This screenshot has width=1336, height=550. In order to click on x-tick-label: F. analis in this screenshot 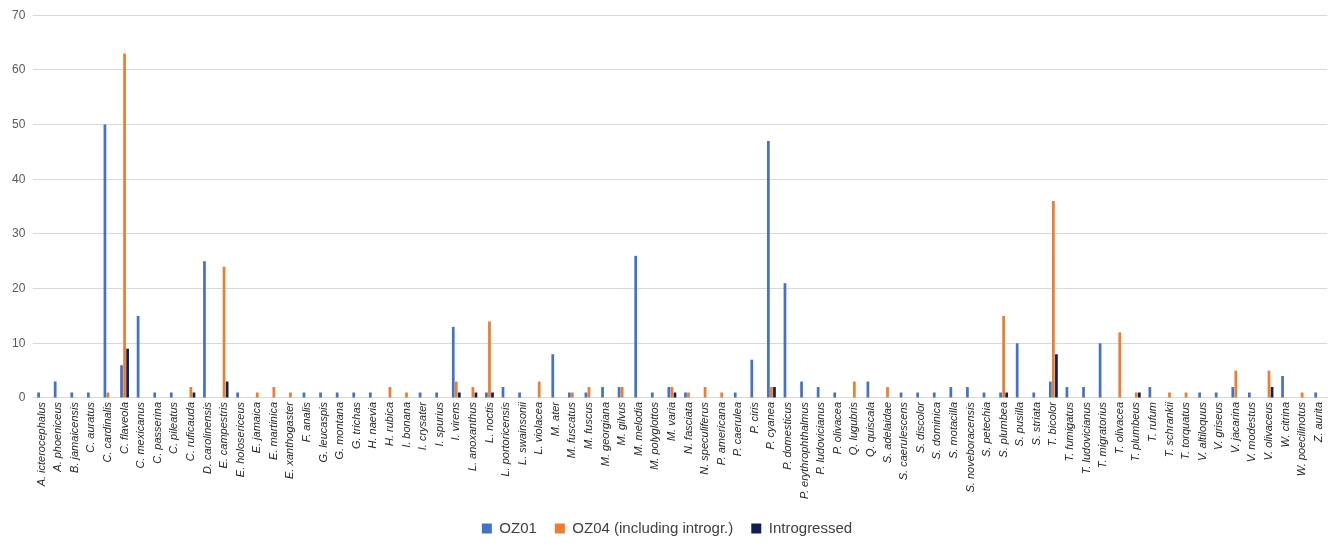, I will do `click(306, 422)`.